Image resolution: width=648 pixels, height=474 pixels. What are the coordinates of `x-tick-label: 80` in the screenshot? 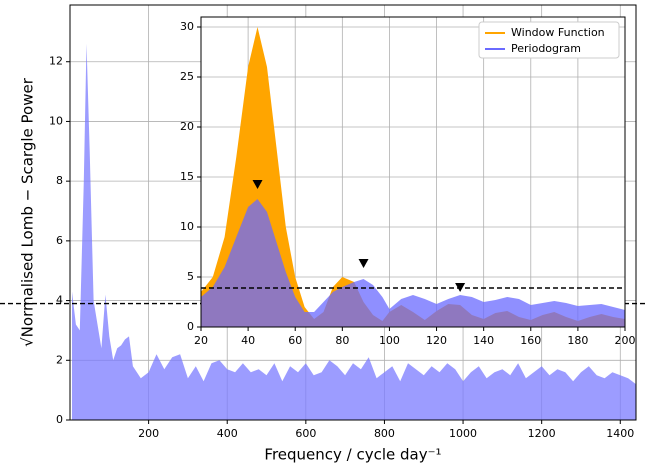 It's located at (342, 340).